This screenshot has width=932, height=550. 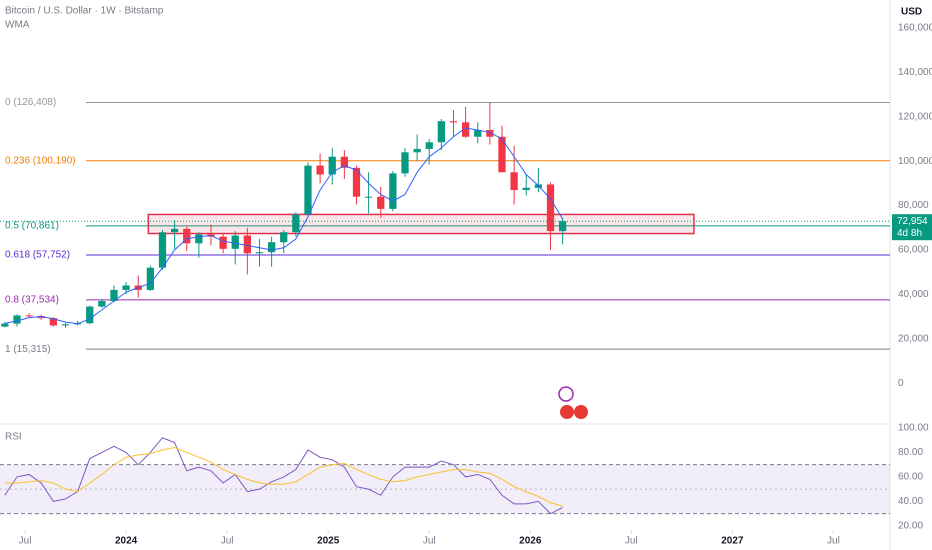 I want to click on currency: USD, so click(x=911, y=12).